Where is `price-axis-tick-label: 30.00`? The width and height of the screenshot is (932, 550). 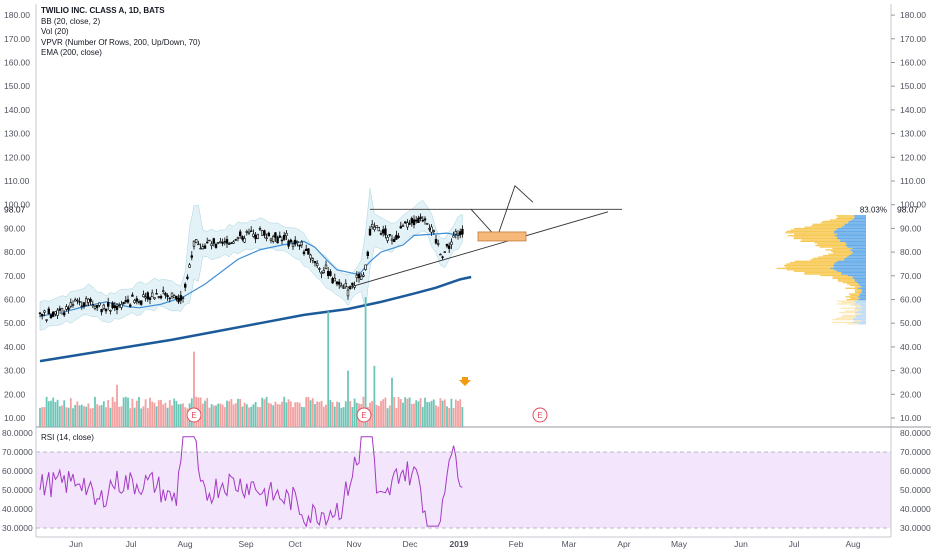
price-axis-tick-label: 30.00 is located at coordinates (911, 371).